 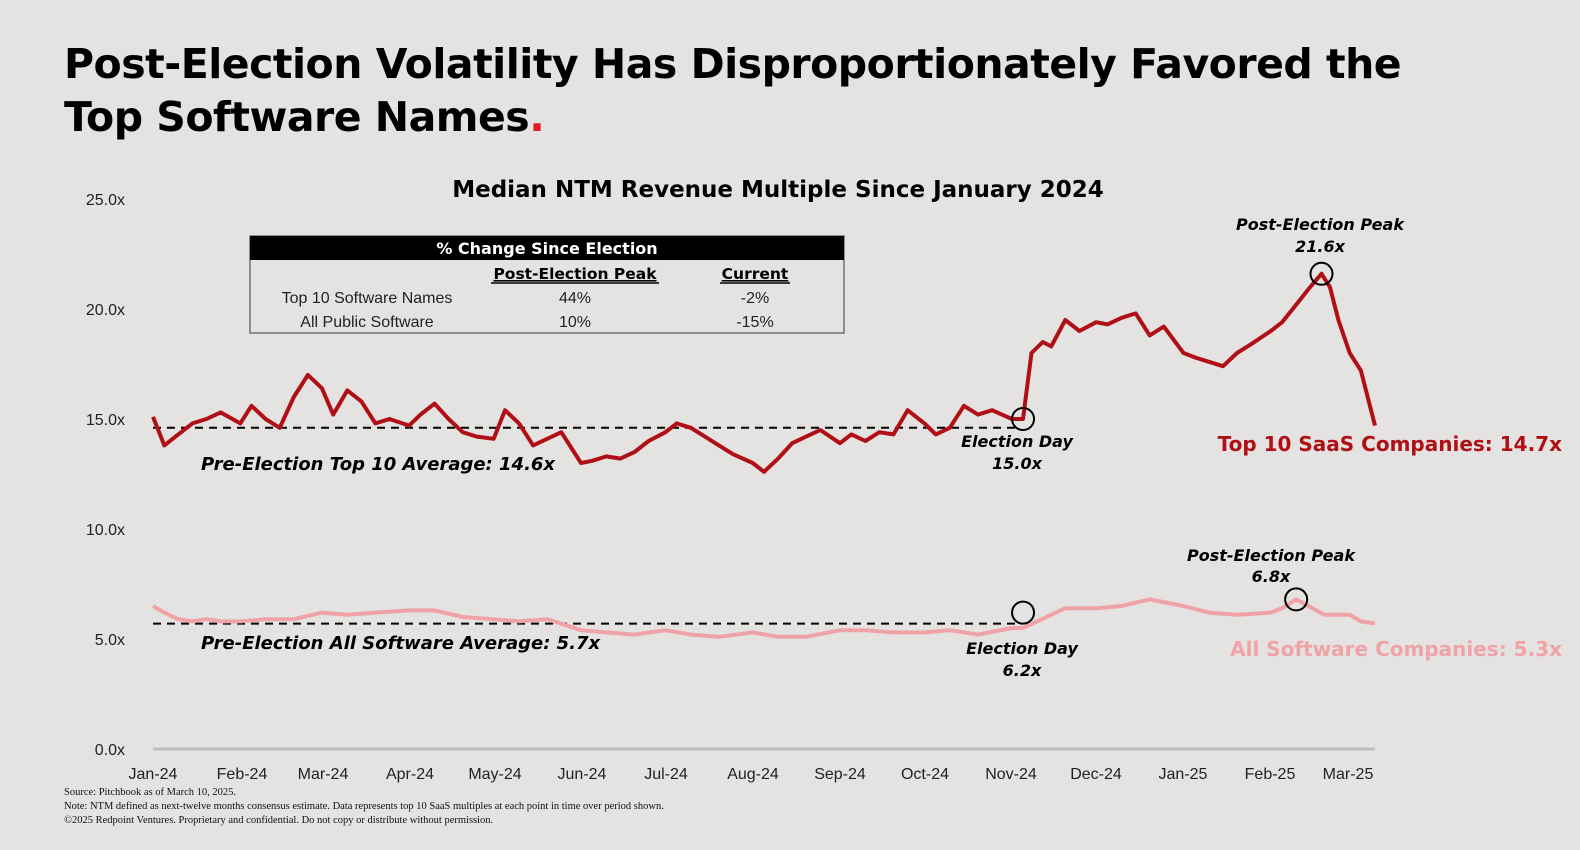 What do you see at coordinates (1271, 576) in the screenshot?
I see `all-peak-value: 6.8x` at bounding box center [1271, 576].